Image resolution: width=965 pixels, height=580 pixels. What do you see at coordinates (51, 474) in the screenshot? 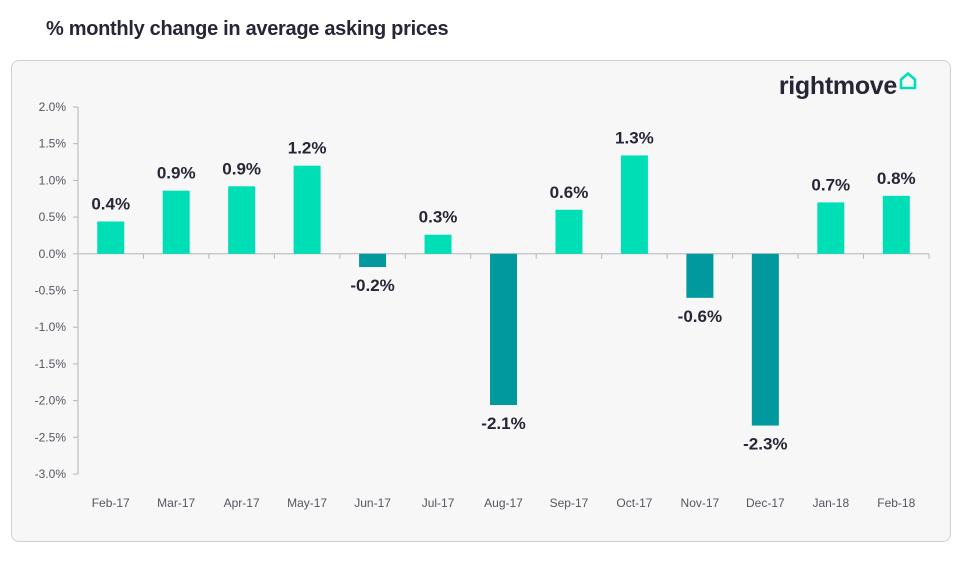
I see `y-tick-label: -3.0%` at bounding box center [51, 474].